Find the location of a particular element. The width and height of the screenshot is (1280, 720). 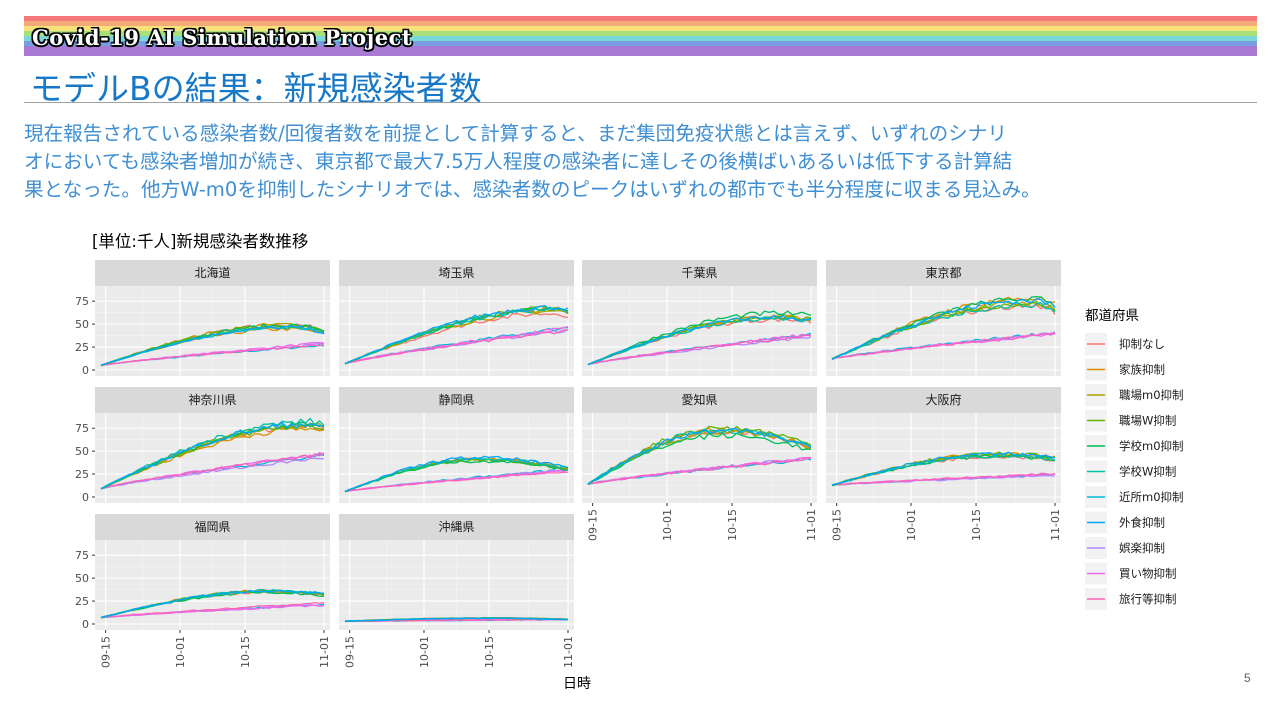

legend-label: 職場W抑制 is located at coordinates (1147, 421).